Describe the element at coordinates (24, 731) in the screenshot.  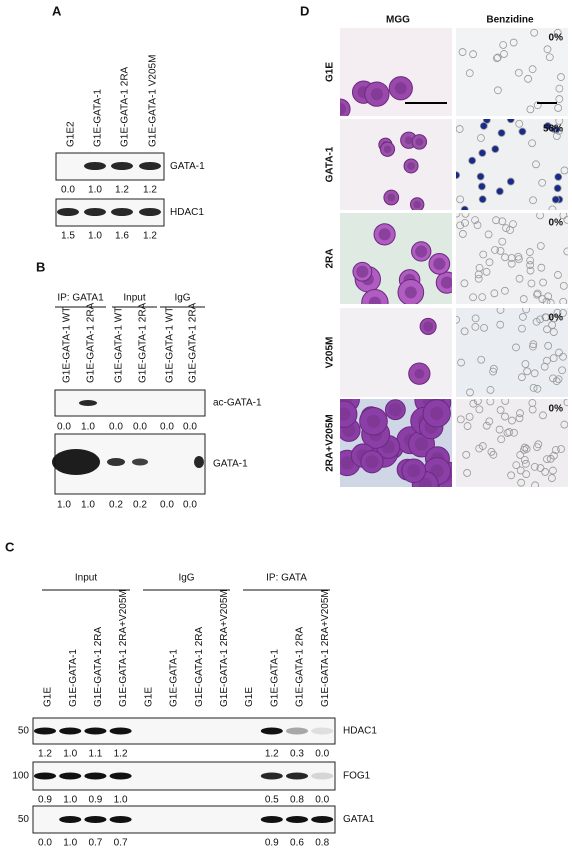
I see `mw-marker: 50` at that location.